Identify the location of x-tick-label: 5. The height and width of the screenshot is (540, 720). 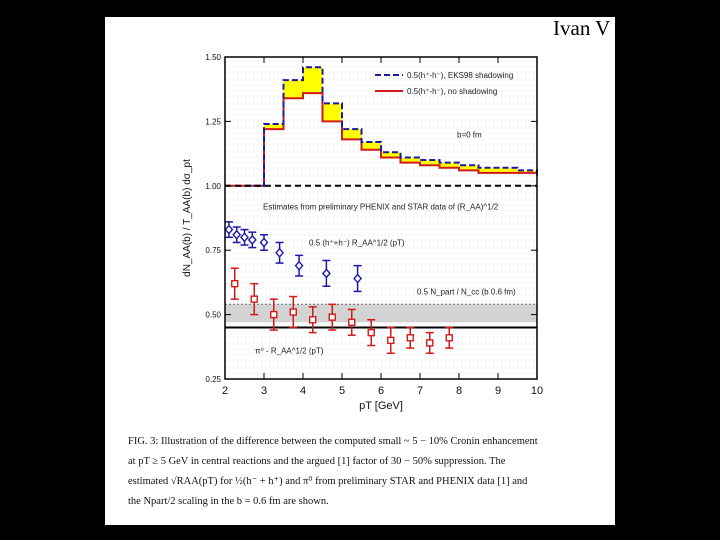
(342, 391).